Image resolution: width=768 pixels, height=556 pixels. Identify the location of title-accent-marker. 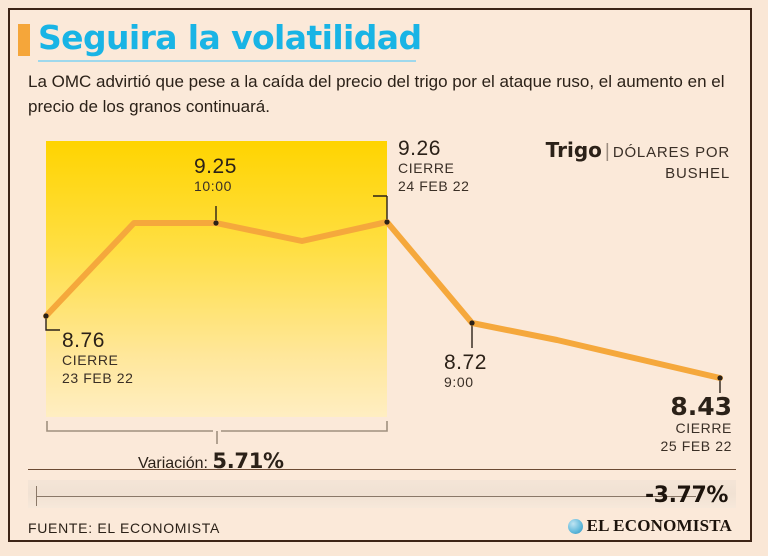
(24, 40).